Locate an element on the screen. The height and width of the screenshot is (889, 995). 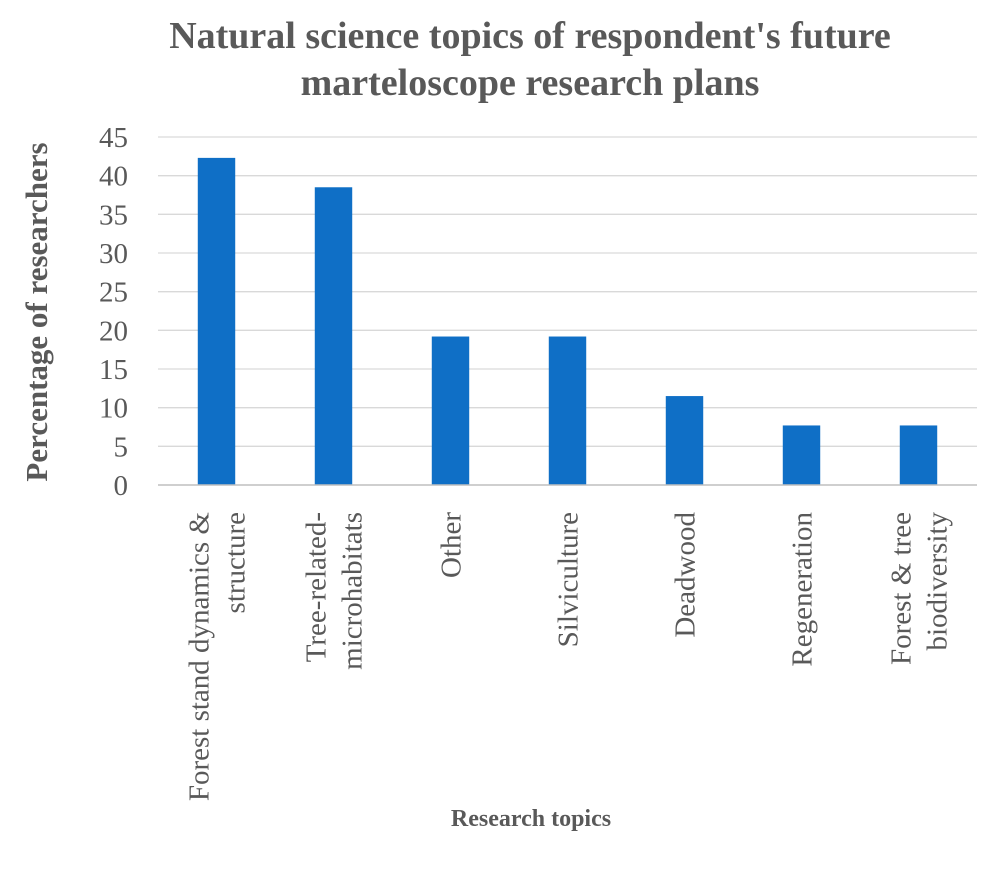
chart-title-line-2: marteloscope research plans is located at coordinates (530, 83).